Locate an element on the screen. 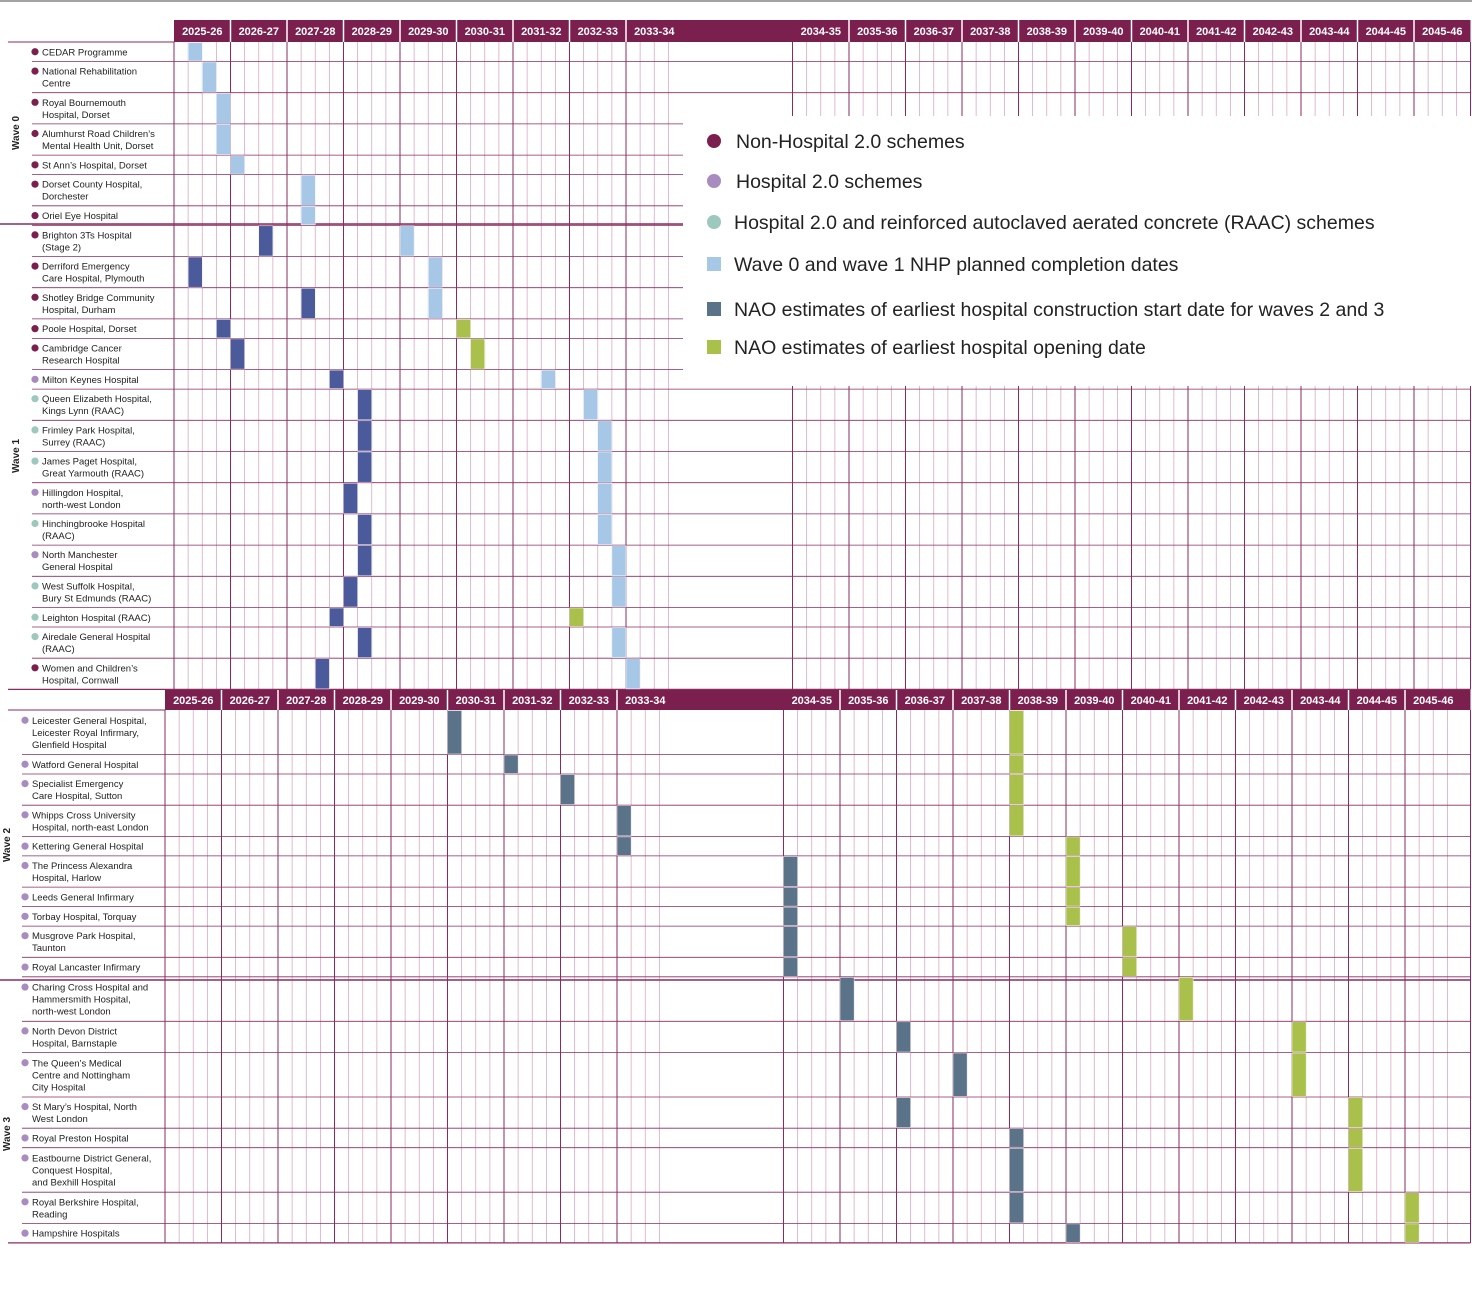 The image size is (1472, 1302). scheme-label-line: Centre is located at coordinates (56, 84).